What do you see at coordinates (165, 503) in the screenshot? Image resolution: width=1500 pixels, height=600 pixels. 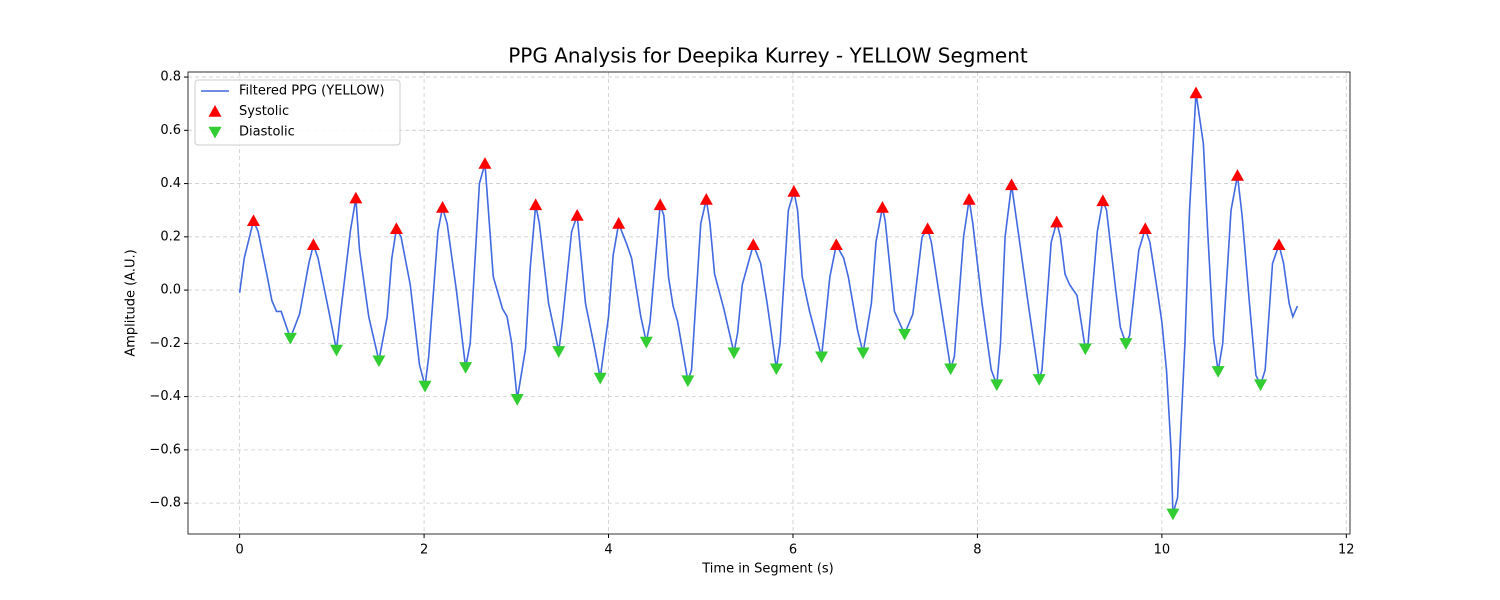 I see `y-tick-label: −0.8` at bounding box center [165, 503].